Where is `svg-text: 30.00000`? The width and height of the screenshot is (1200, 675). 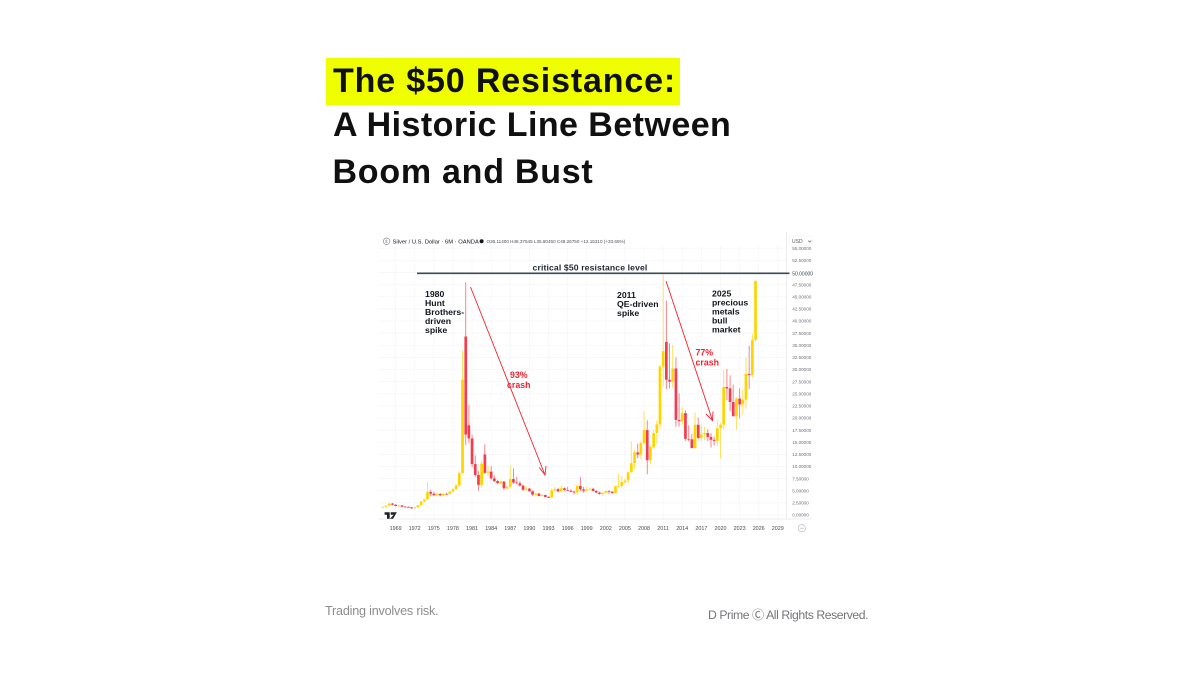 svg-text: 30.00000 is located at coordinates (802, 369).